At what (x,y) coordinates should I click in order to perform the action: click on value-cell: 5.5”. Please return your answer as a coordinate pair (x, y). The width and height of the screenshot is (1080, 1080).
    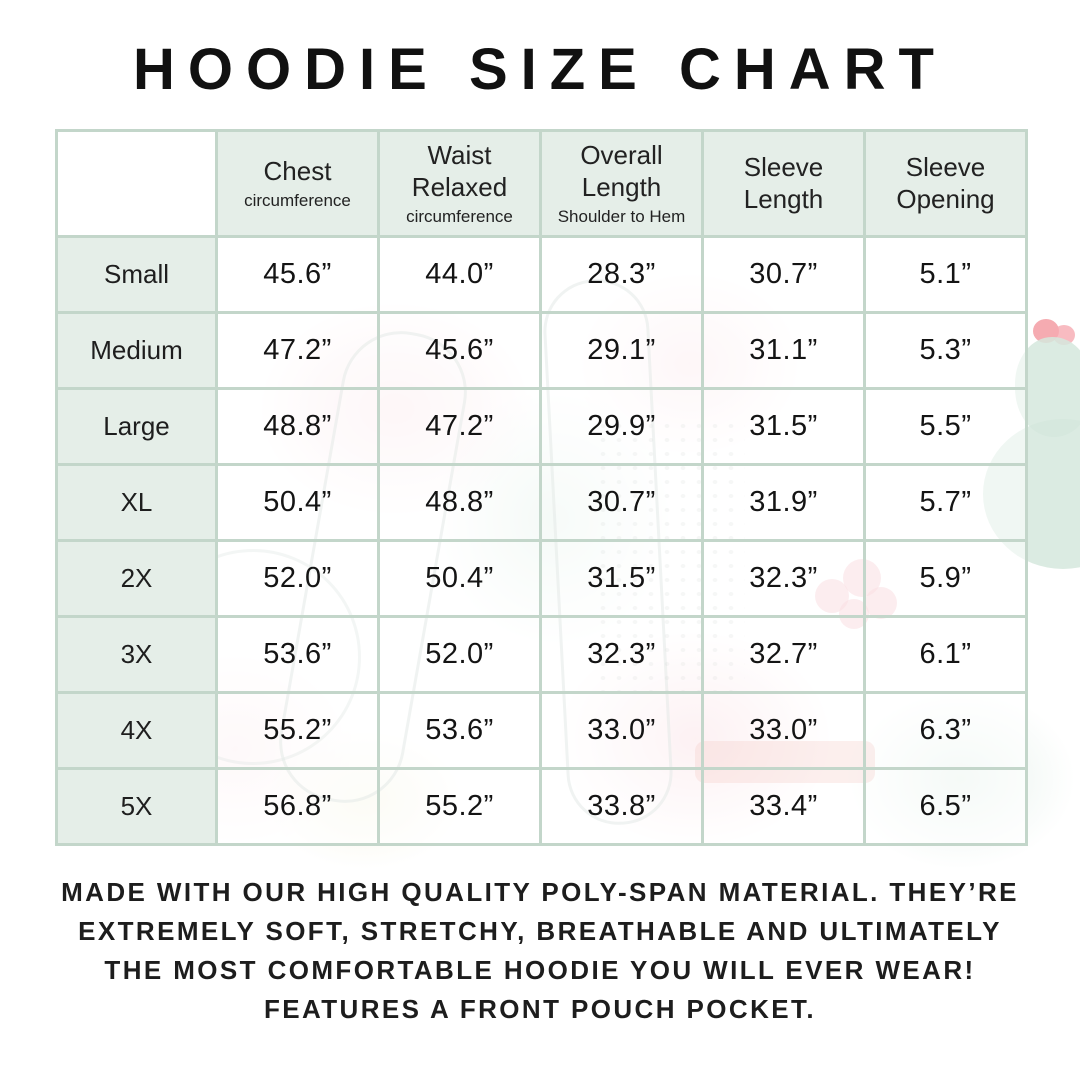
    Looking at the image, I should click on (945, 426).